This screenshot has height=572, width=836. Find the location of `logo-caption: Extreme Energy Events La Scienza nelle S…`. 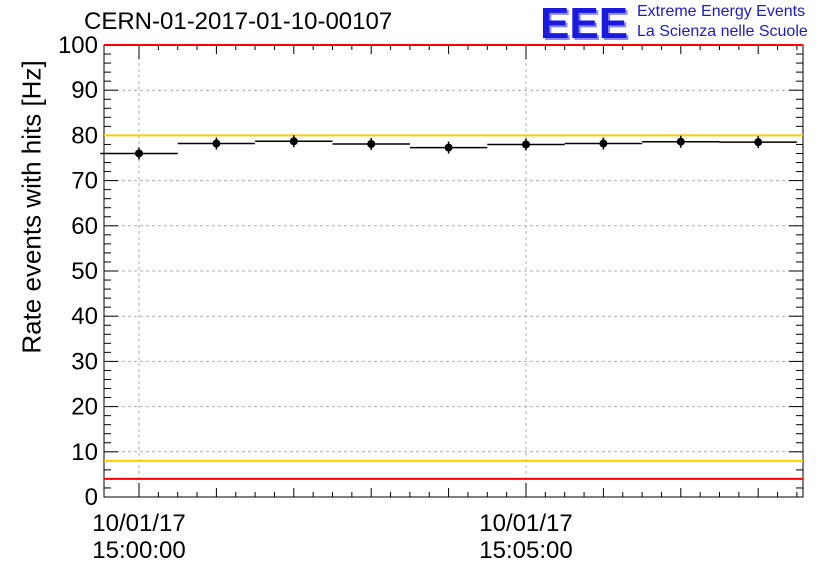

logo-caption: Extreme Energy Events La Scienza nelle S… is located at coordinates (722, 22).